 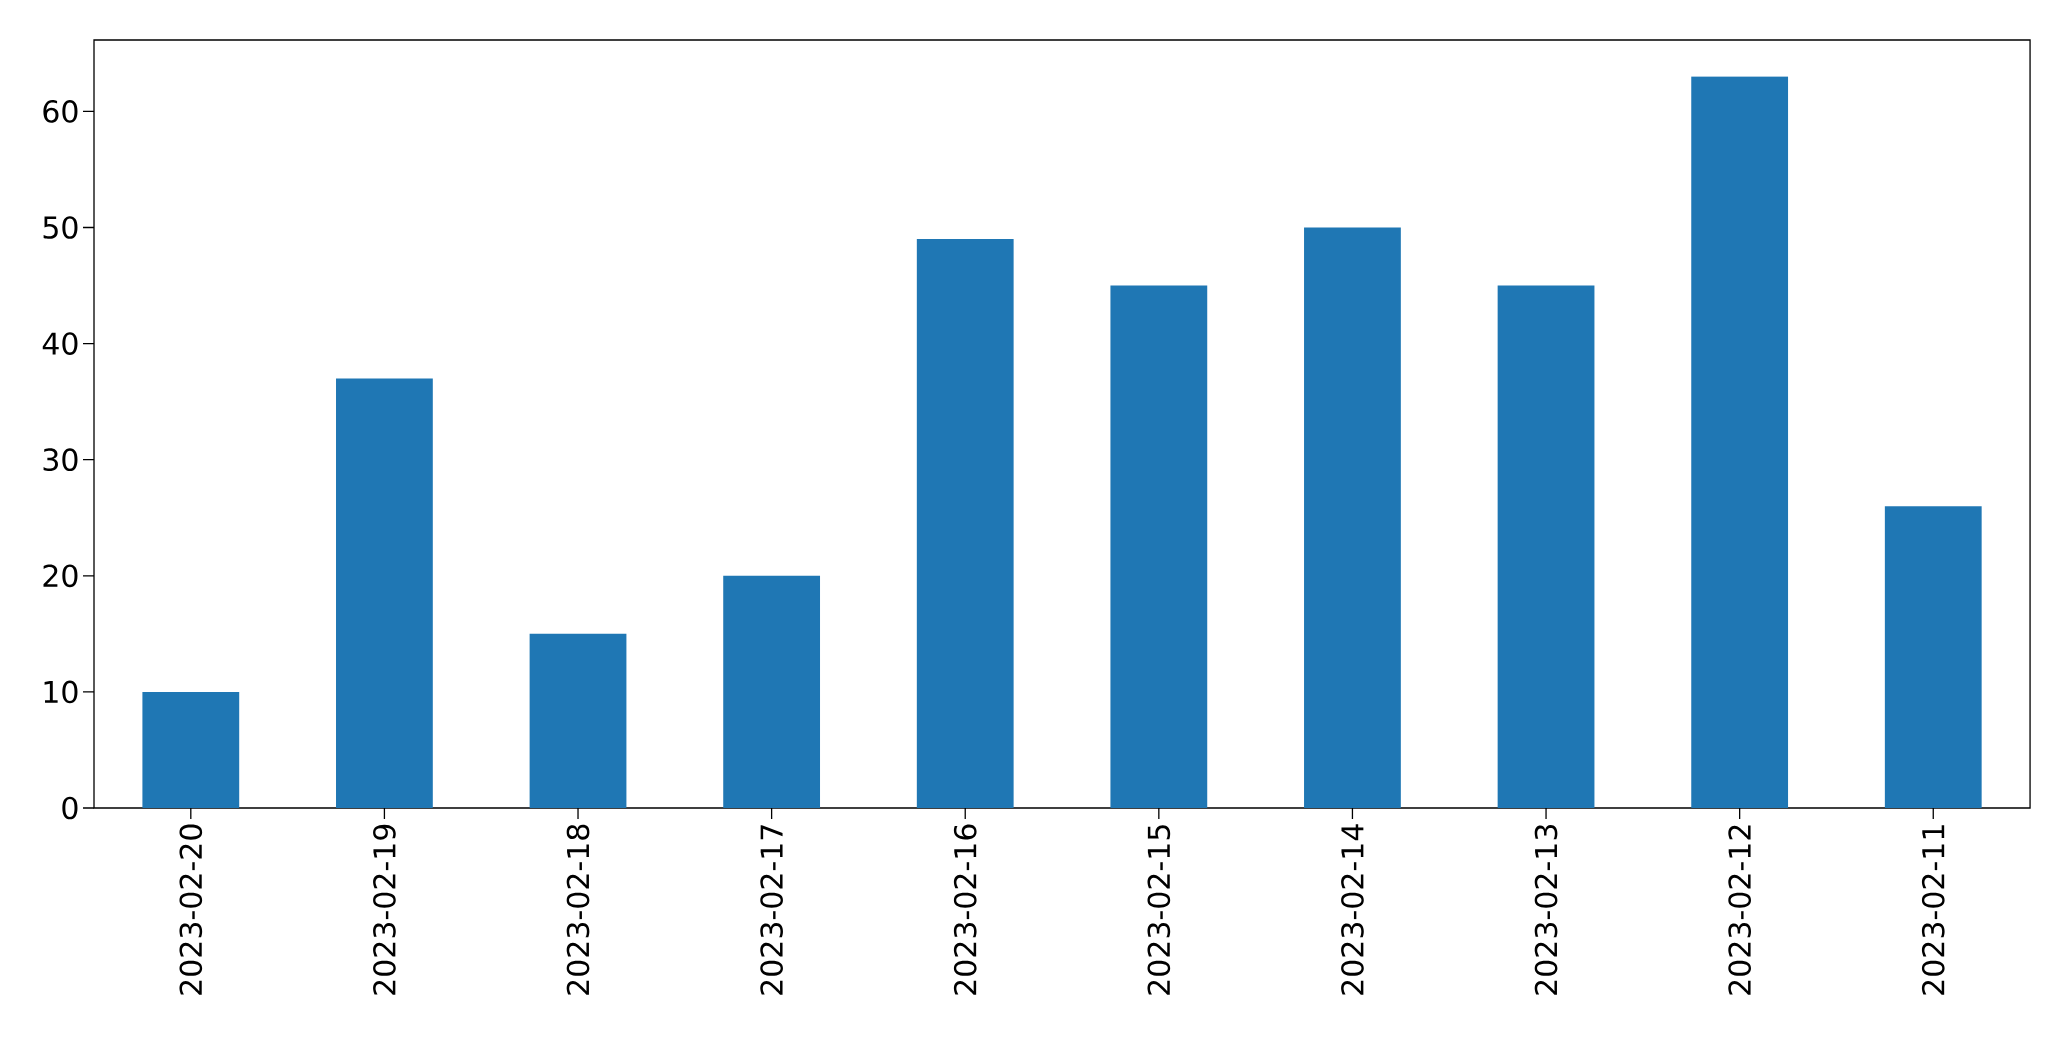 I want to click on y-tick-label: 60, so click(x=60, y=111).